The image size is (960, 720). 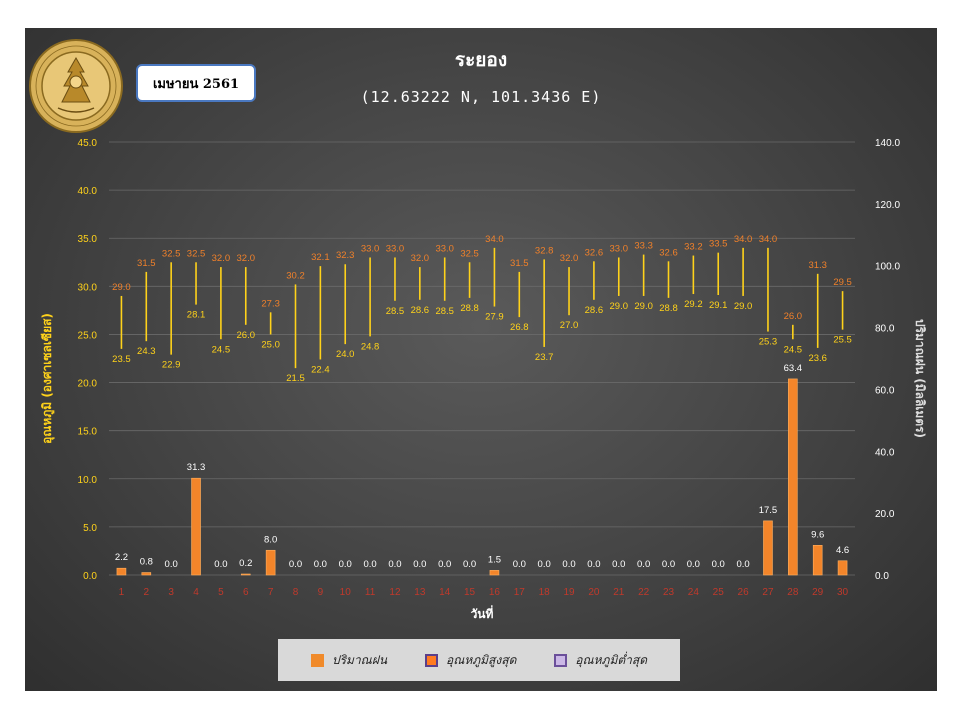 I want to click on y-left-tick-label: 30.0, so click(x=88, y=287).